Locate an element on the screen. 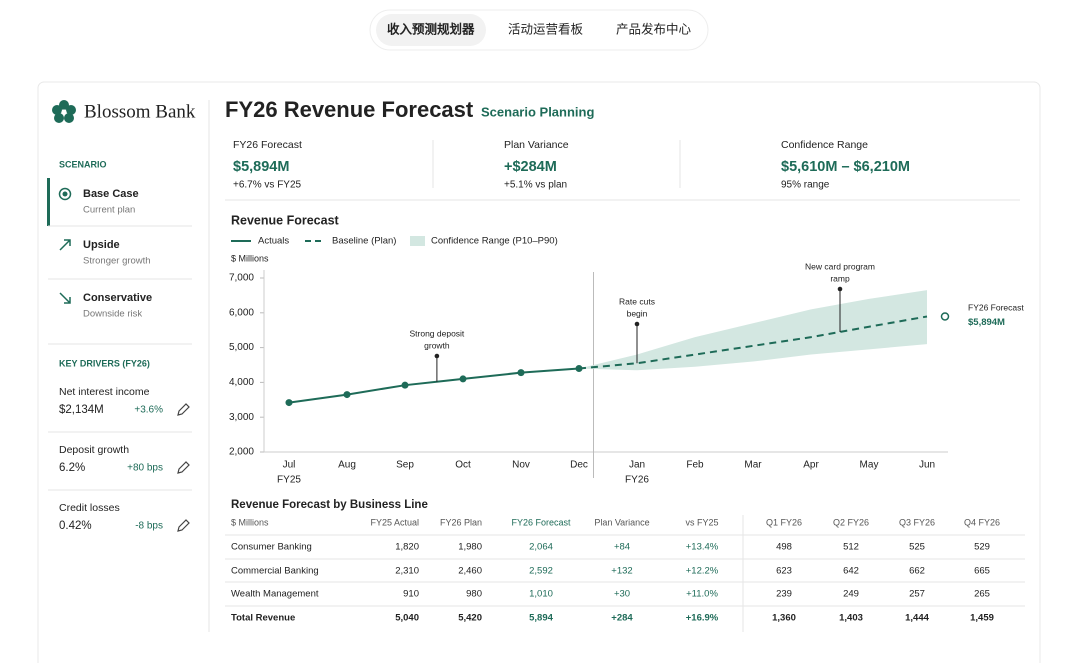  column-header: Q4 FY26 is located at coordinates (982, 522).